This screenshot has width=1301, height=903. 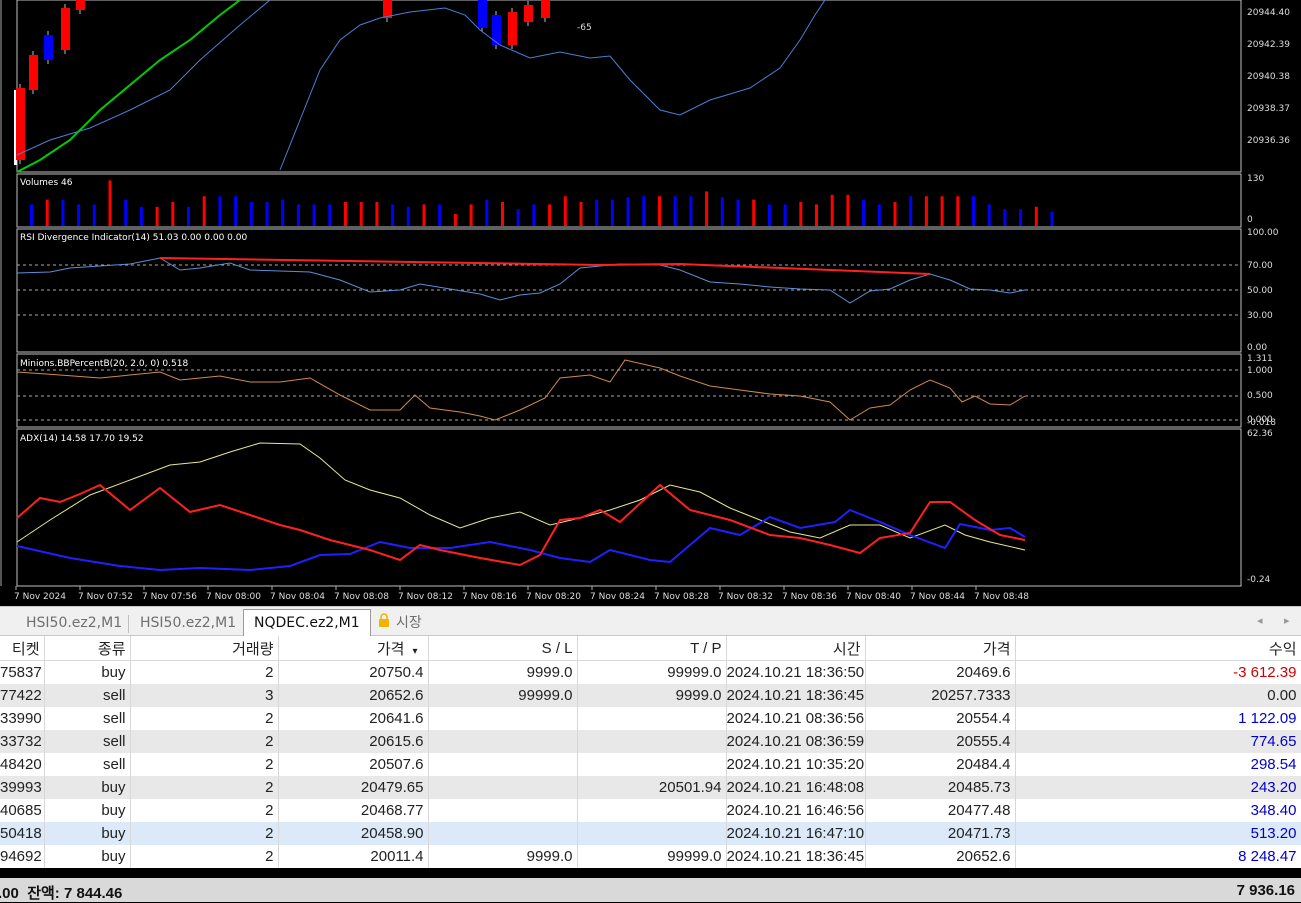 I want to click on cell-type: sell, so click(x=87, y=764).